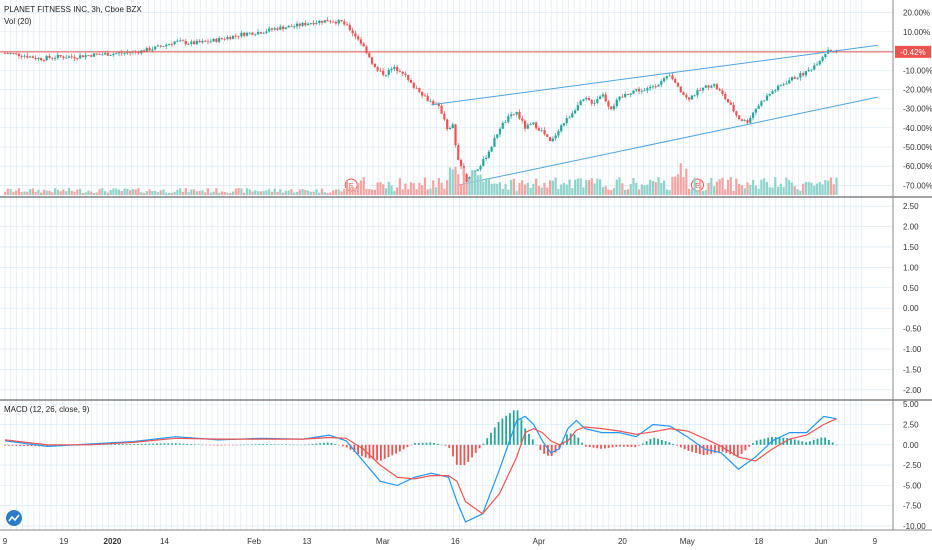  I want to click on time-axis-tick: May, so click(687, 541).